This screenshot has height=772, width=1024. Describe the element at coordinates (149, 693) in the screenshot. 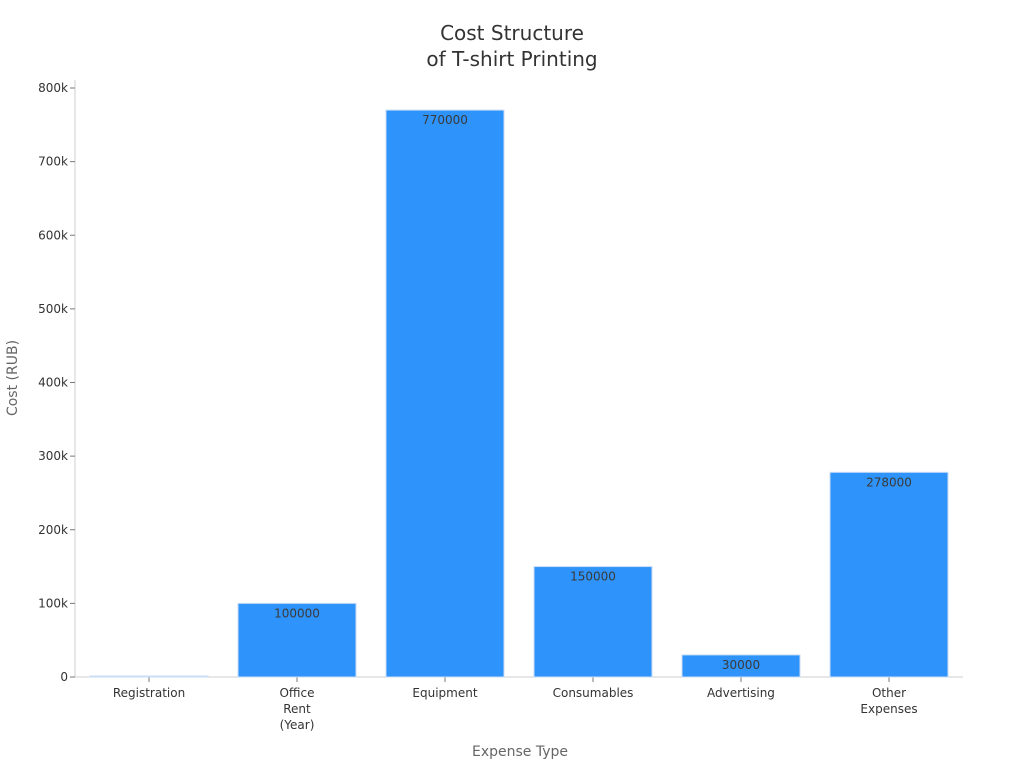

I see `x-tick-label: Registration` at that location.